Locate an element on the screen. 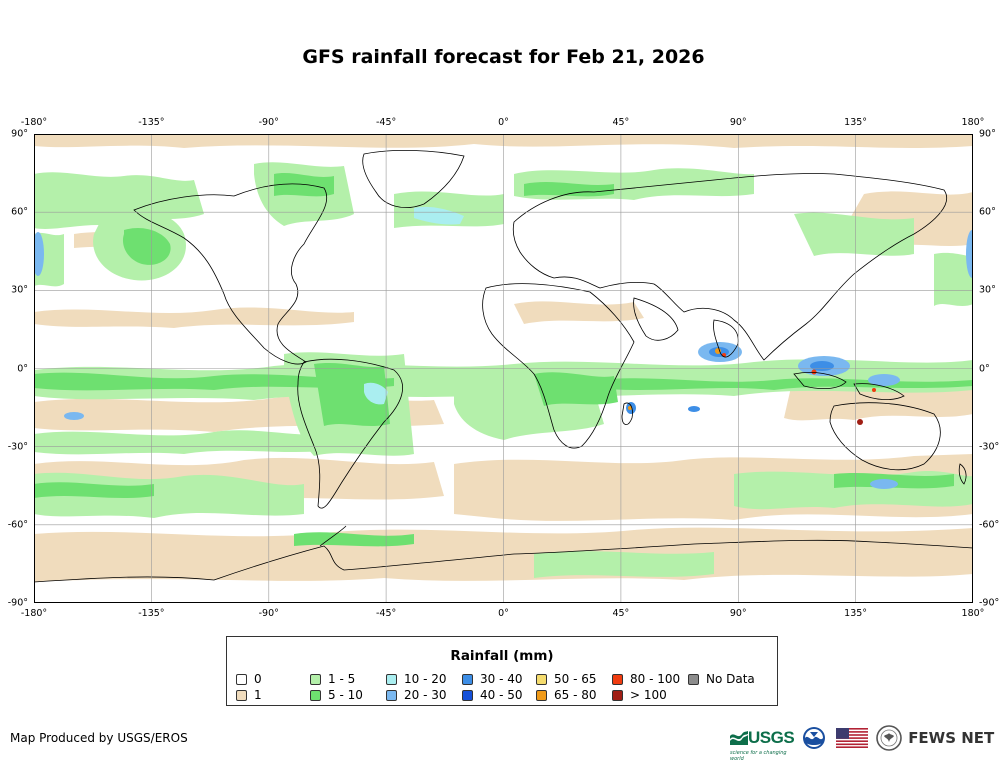  map-title: GFS rainfall forecast for Feb 21, 2026 is located at coordinates (503, 57).